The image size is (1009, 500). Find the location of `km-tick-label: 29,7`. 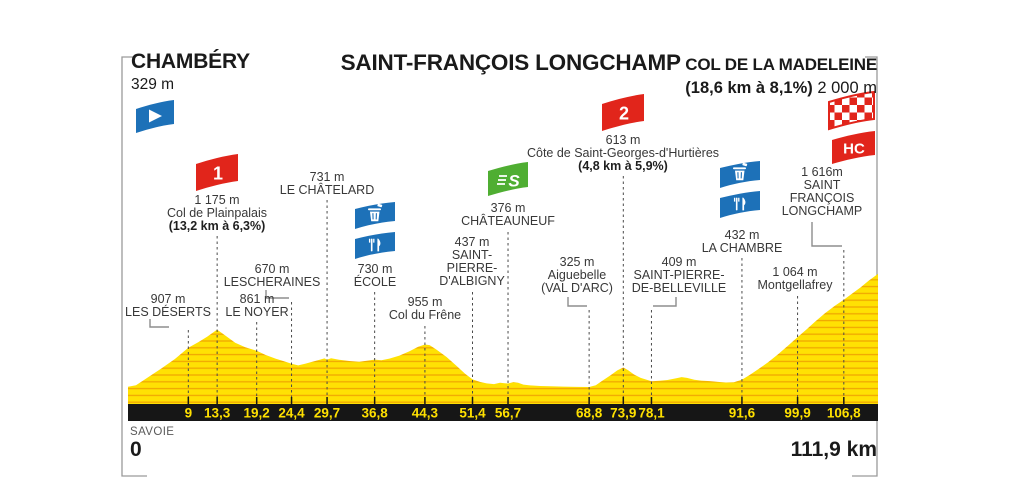

km-tick-label: 29,7 is located at coordinates (327, 413).